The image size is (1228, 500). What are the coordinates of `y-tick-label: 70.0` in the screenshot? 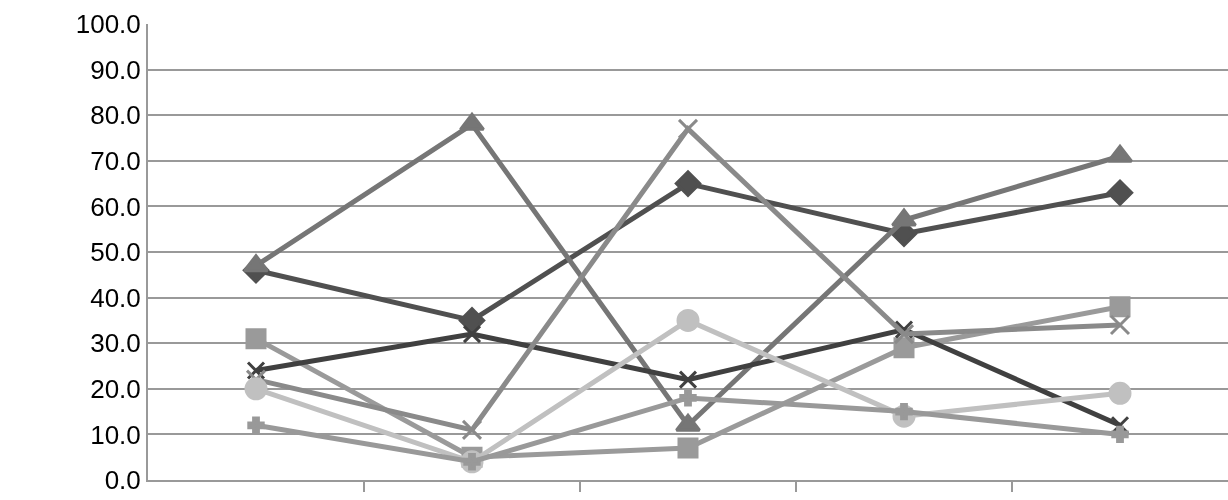 It's located at (115, 160).